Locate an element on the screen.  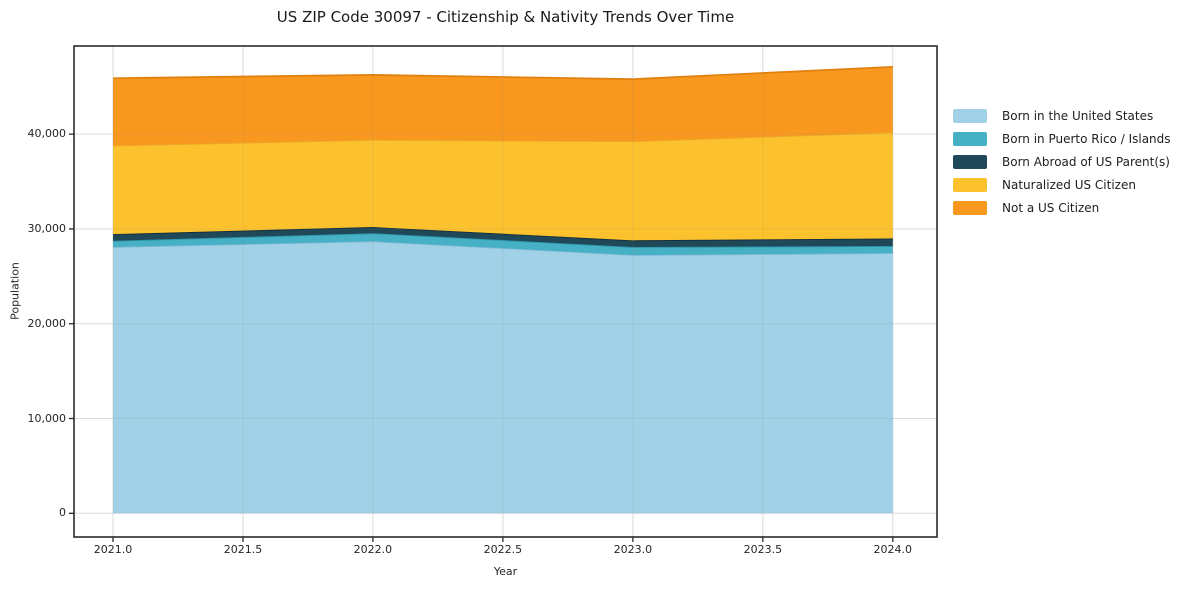
y-axis-title: Population is located at coordinates (15, 291).